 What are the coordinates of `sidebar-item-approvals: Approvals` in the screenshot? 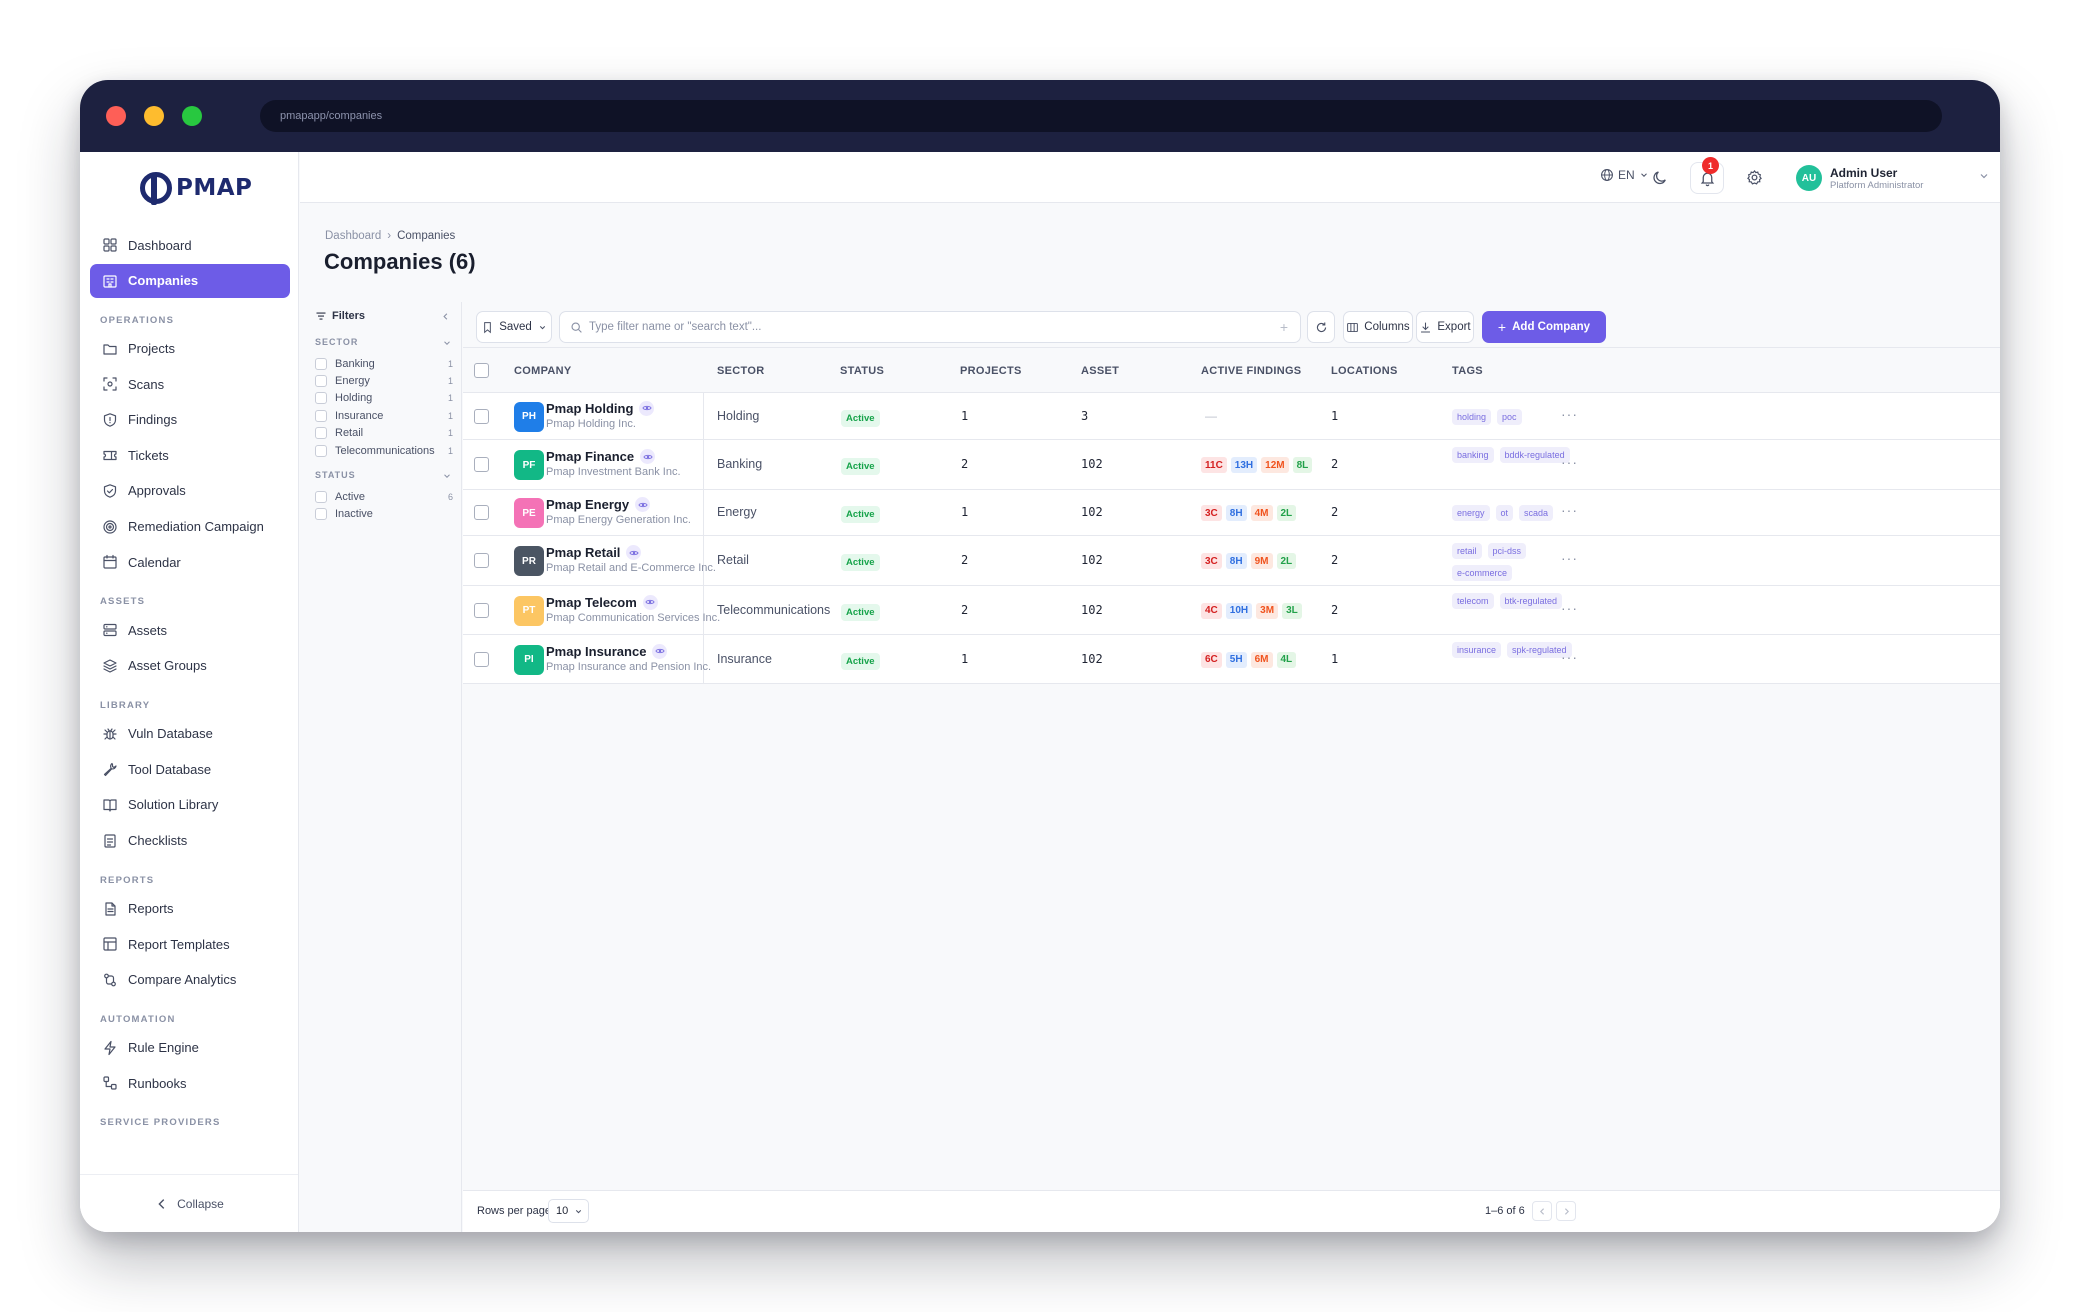 It's located at (190, 491).